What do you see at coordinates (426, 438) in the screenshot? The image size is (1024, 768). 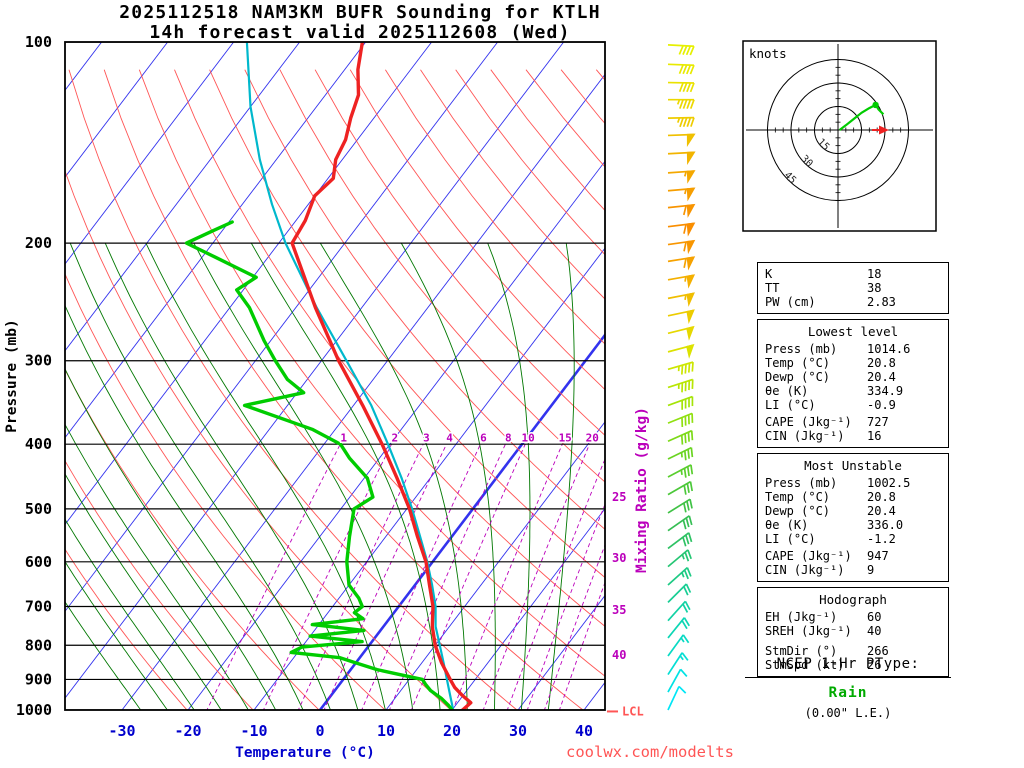 I see `mixing-ratio-label: 3` at bounding box center [426, 438].